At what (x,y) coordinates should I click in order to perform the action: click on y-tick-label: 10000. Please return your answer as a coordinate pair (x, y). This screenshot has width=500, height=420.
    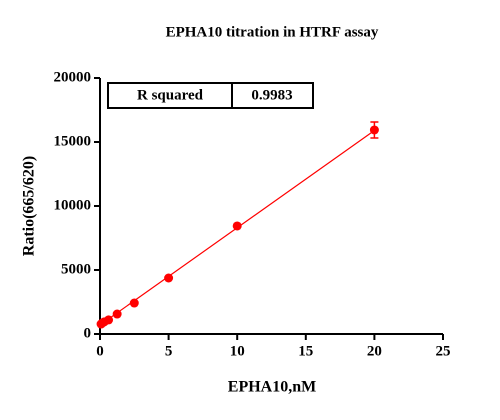
    Looking at the image, I should click on (73, 205).